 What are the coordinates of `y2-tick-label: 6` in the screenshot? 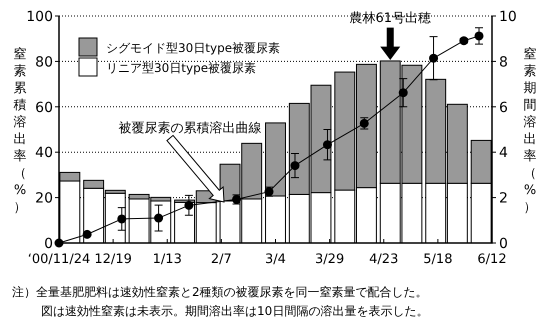 It's located at (503, 108).